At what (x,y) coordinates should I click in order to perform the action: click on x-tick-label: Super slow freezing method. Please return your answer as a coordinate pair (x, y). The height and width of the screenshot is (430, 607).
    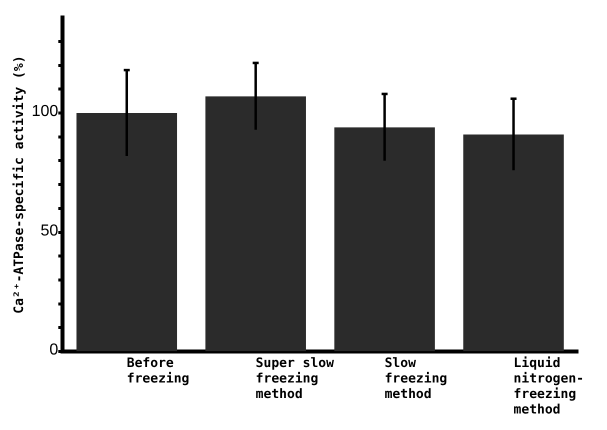
    Looking at the image, I should click on (295, 379).